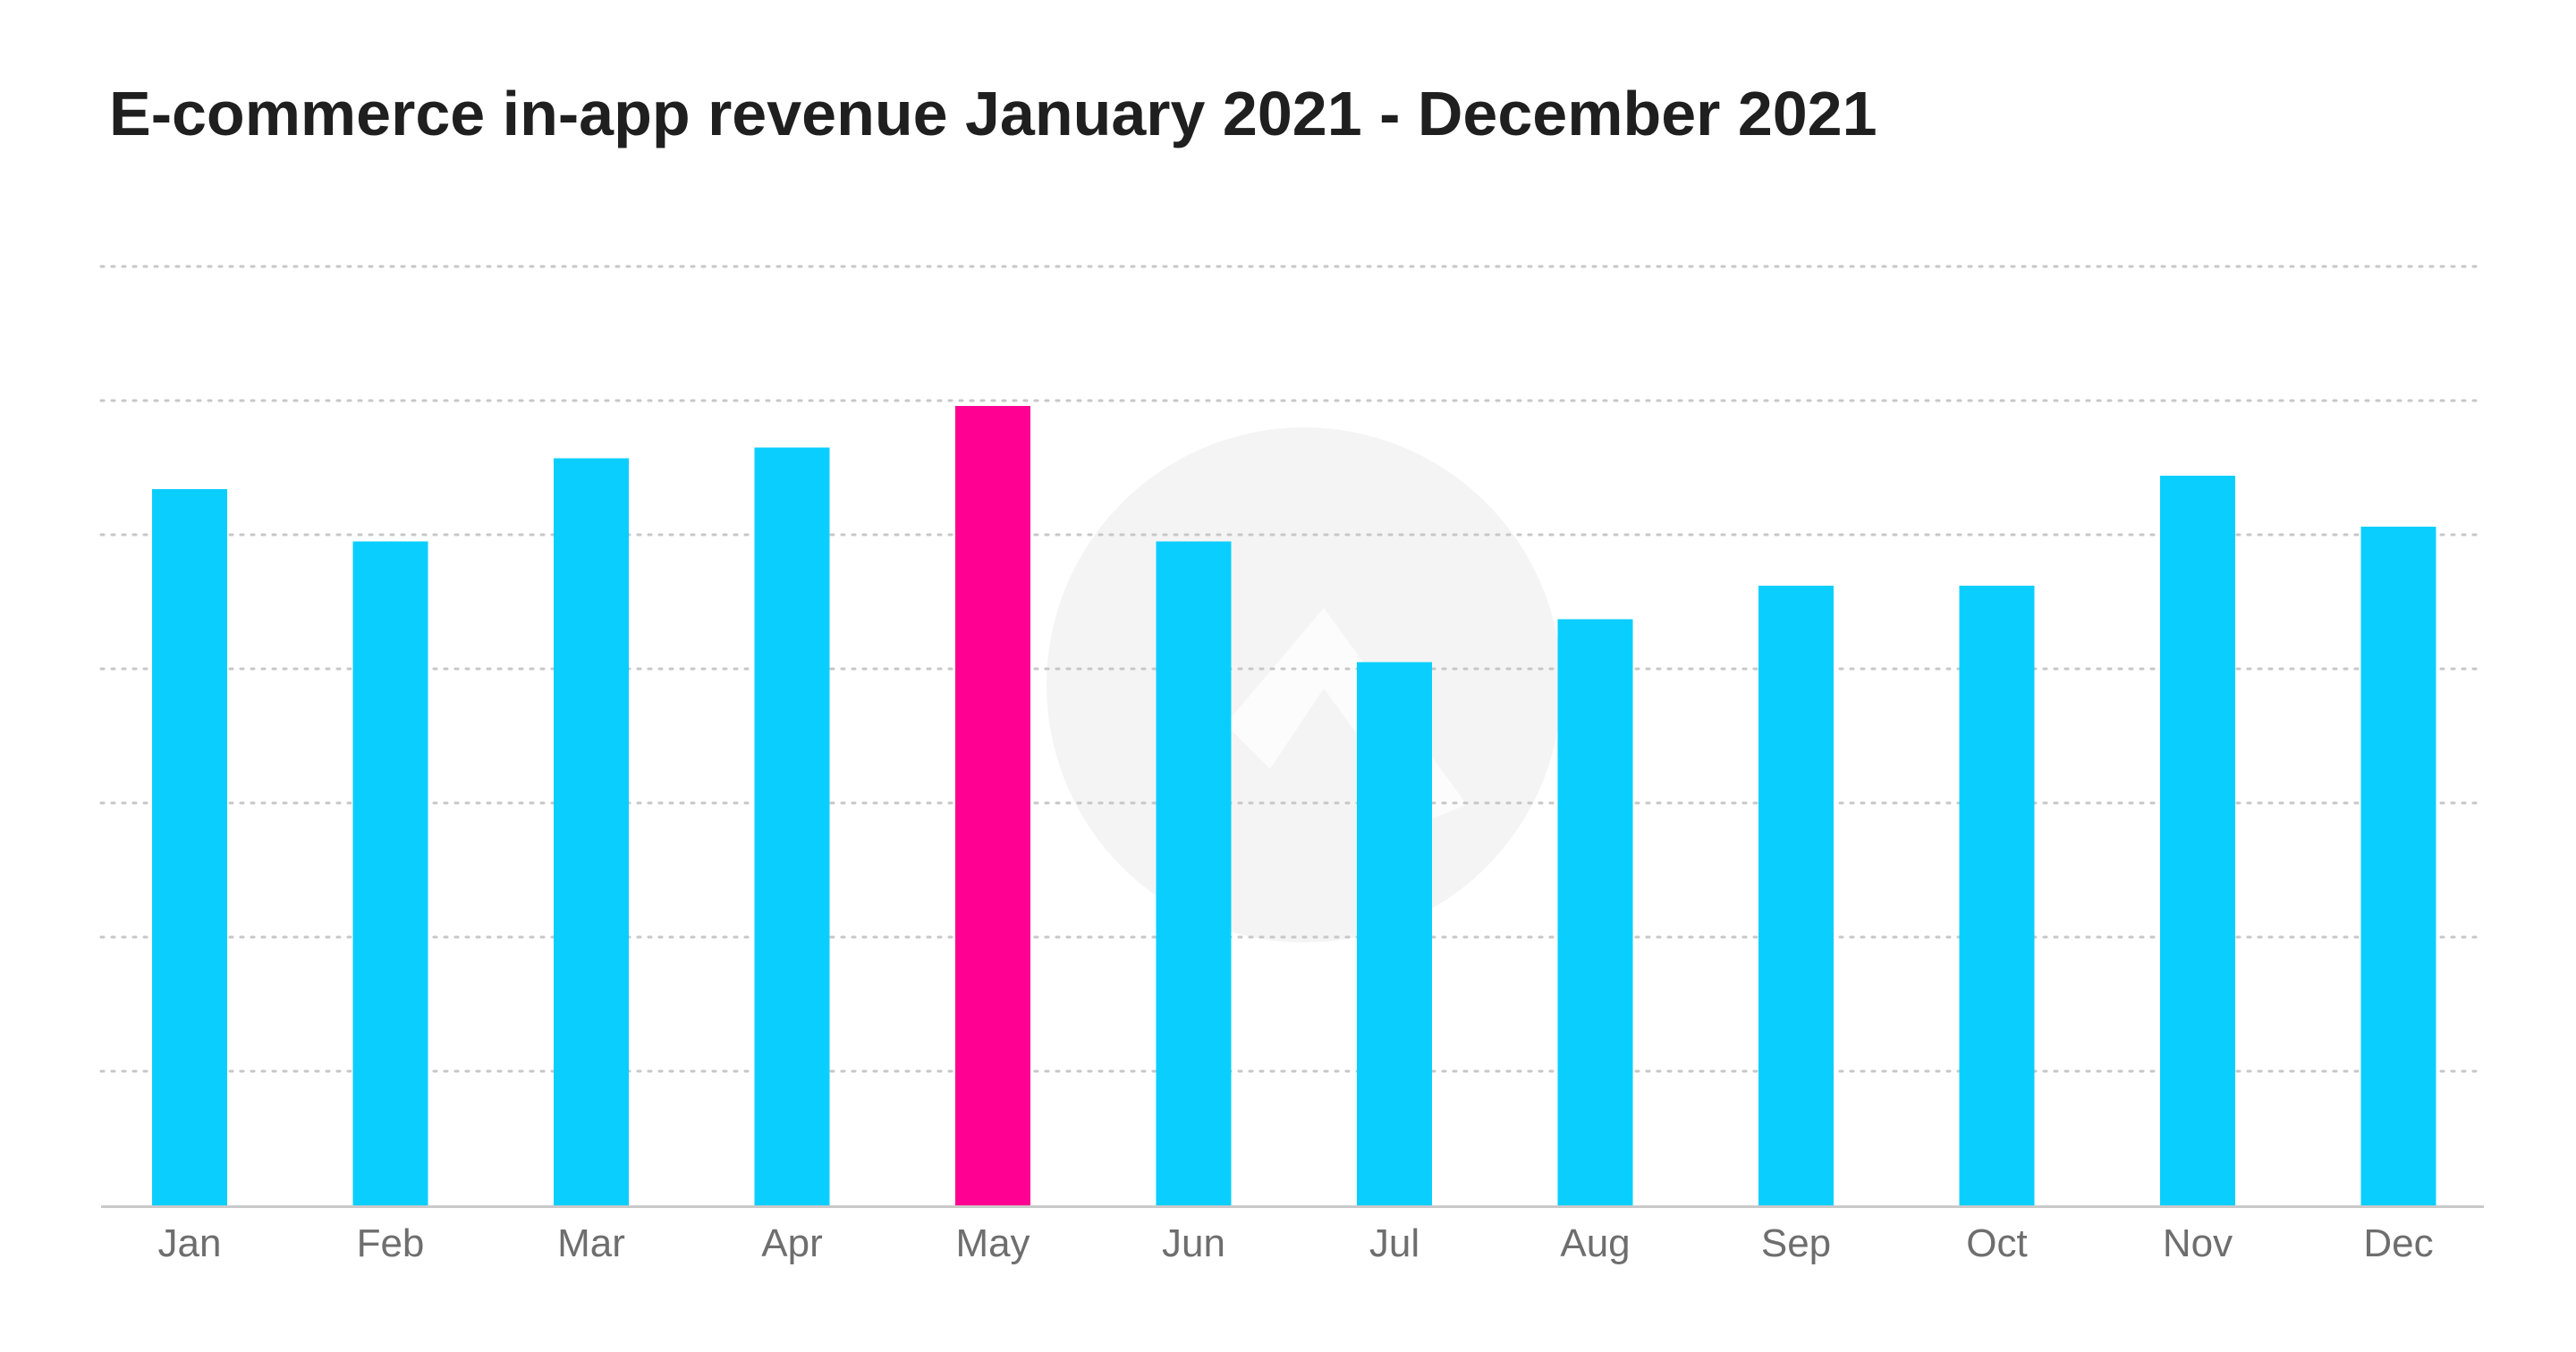  I want to click on bar-mar, so click(591, 831).